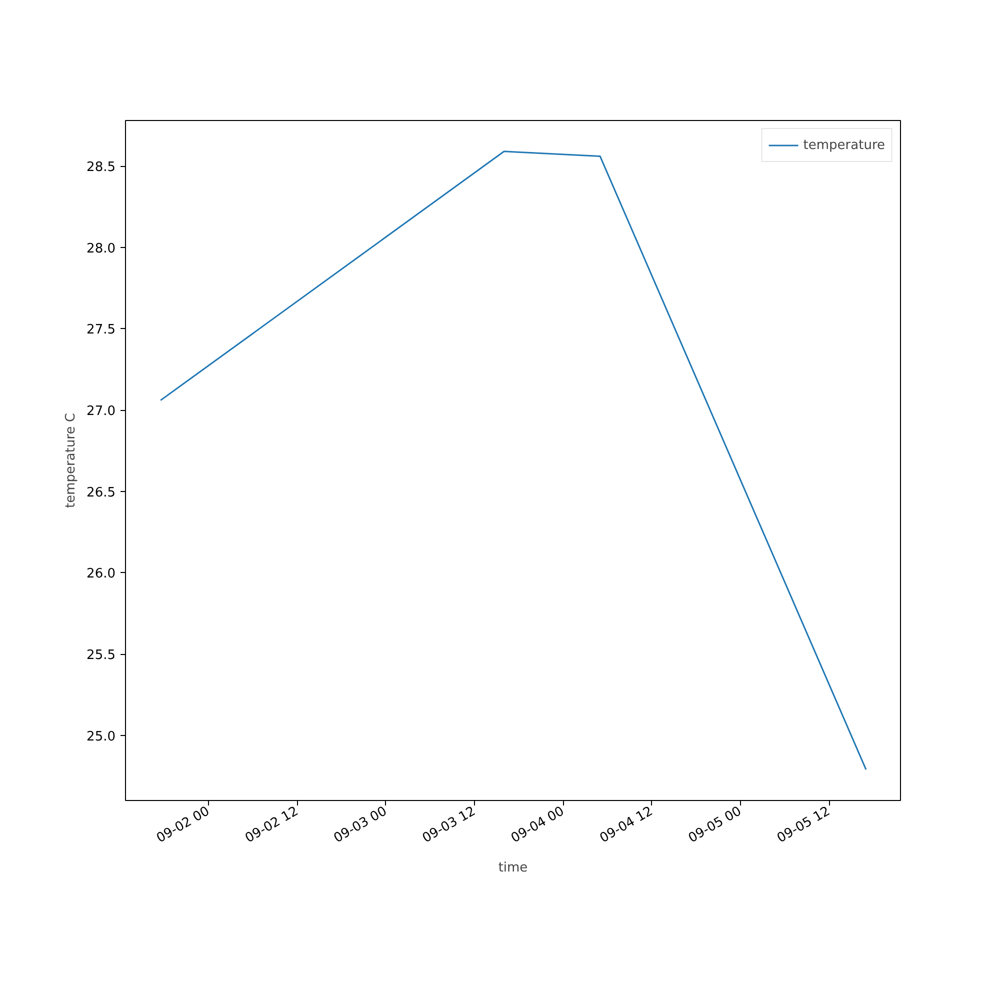  Describe the element at coordinates (101, 574) in the screenshot. I see `y-tick-label: 26.0` at that location.